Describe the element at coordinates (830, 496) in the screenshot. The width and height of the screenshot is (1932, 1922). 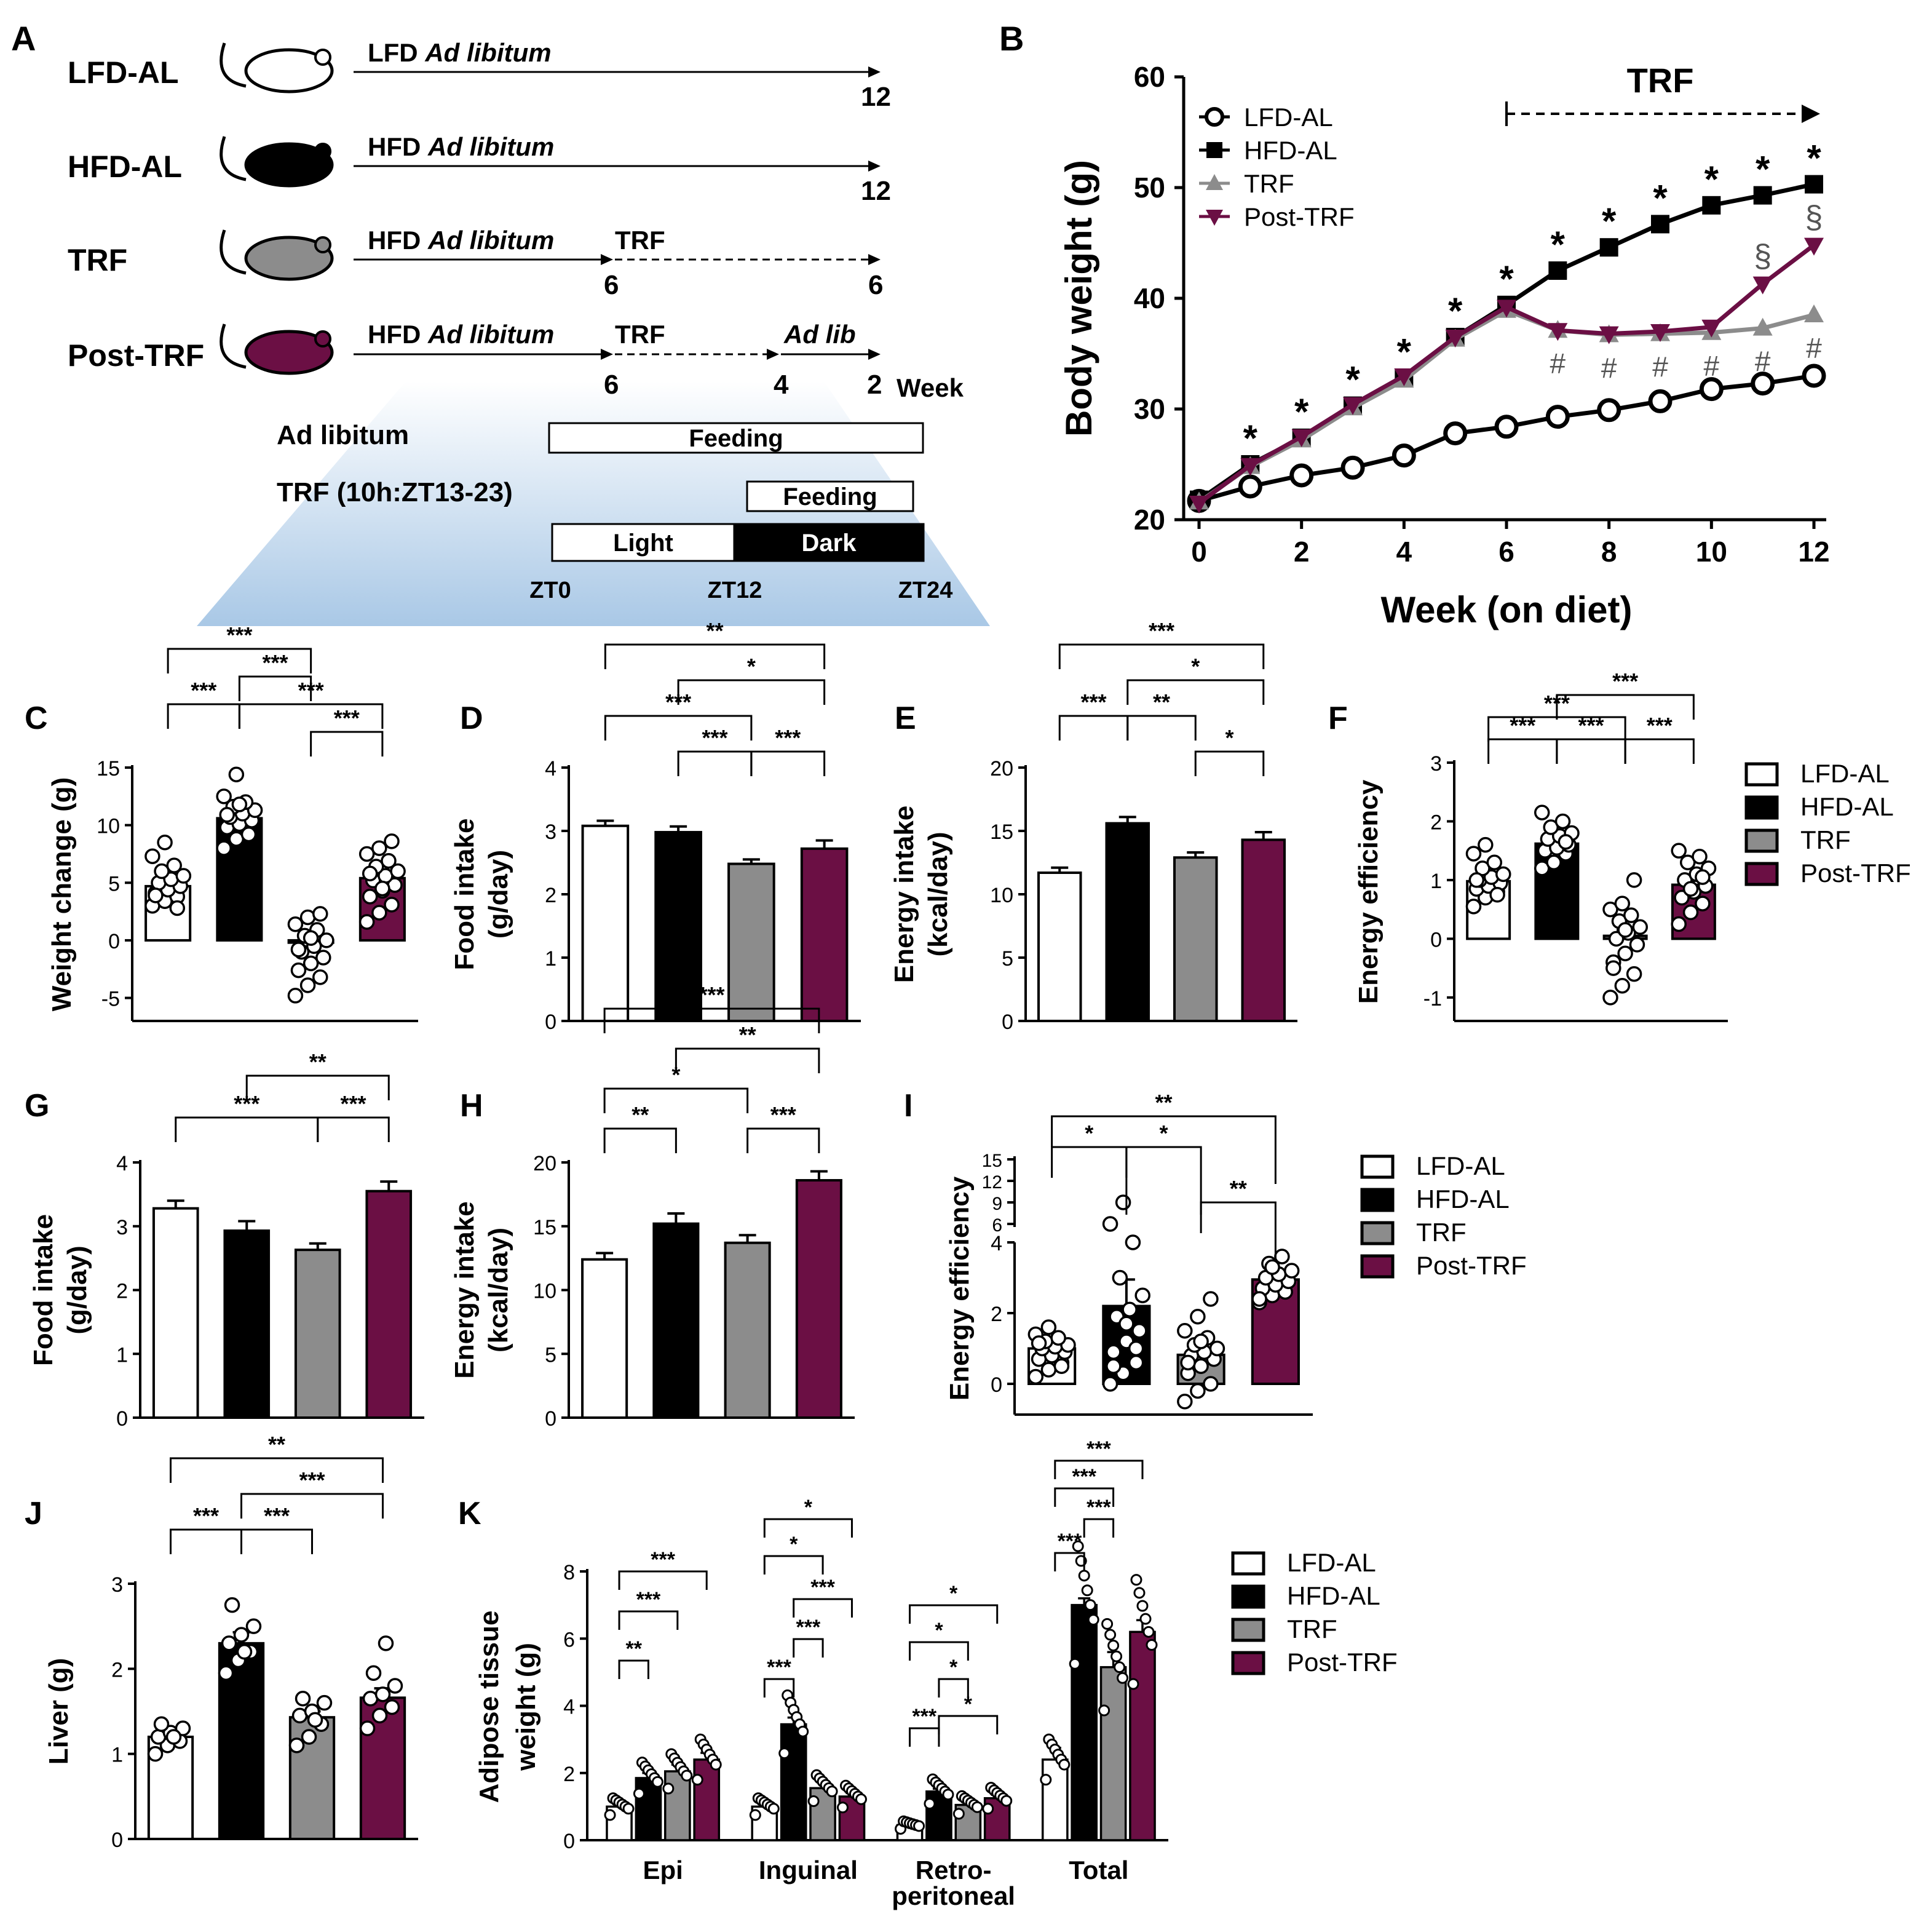
I see `feeding-bar-trf` at that location.